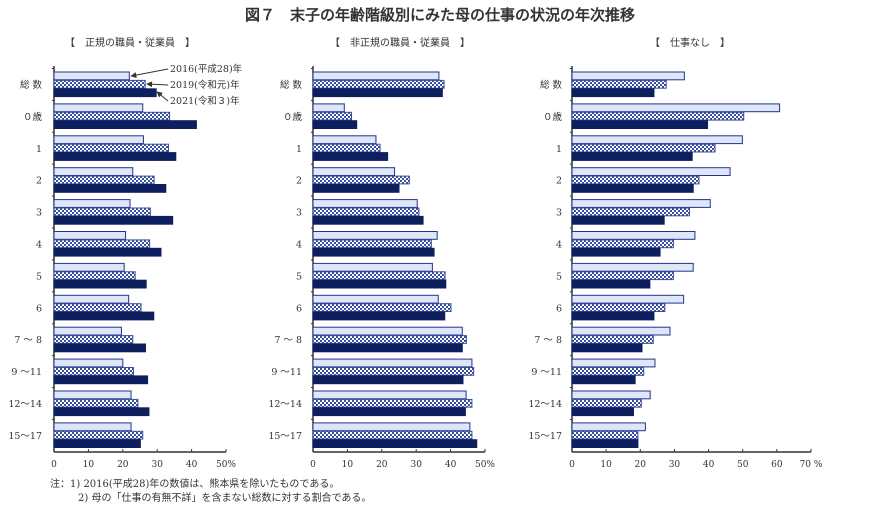  I want to click on category-label: 3, so click(39, 213).